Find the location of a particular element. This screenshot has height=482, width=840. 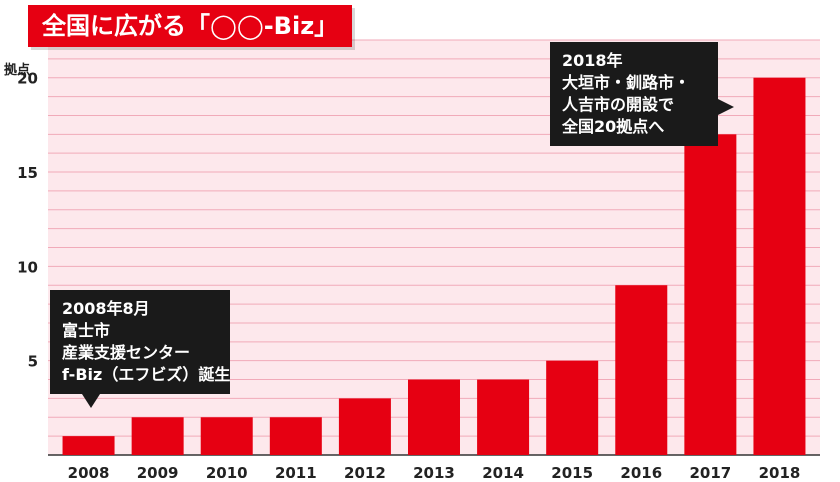

bar-2012 is located at coordinates (364, 426).